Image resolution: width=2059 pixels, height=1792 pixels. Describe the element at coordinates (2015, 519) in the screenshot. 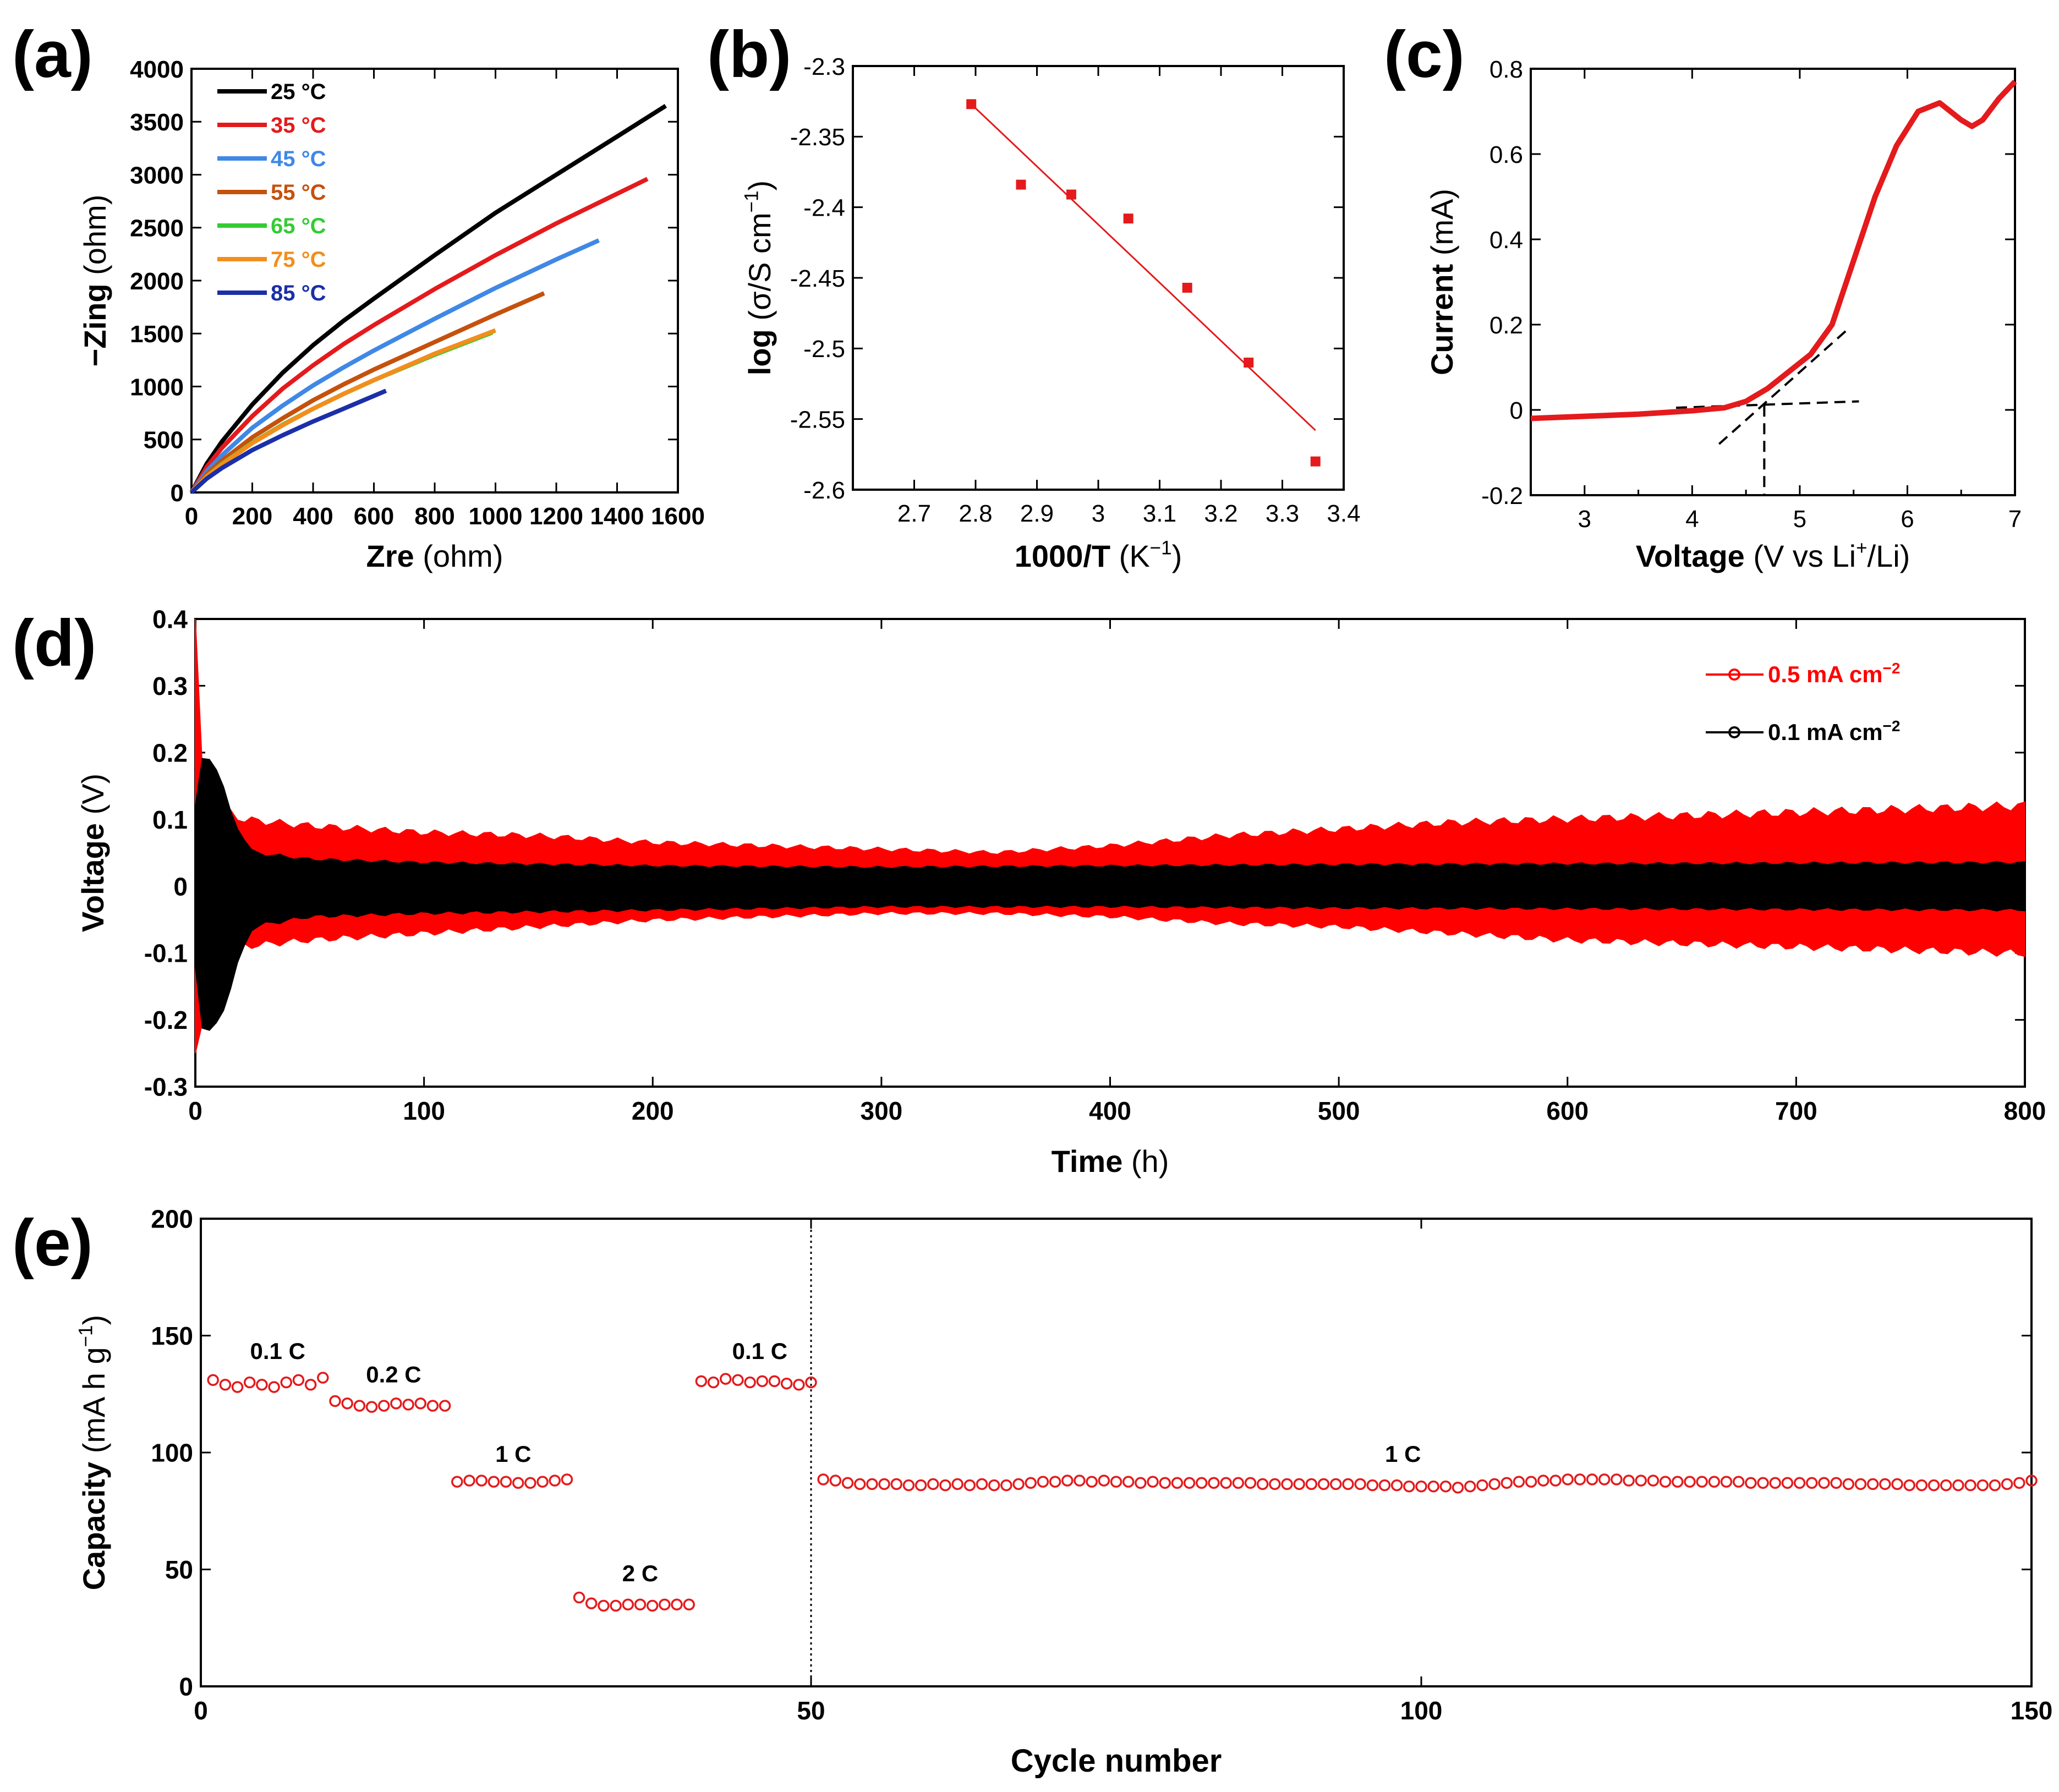

I see `x-tick-label: 7` at that location.